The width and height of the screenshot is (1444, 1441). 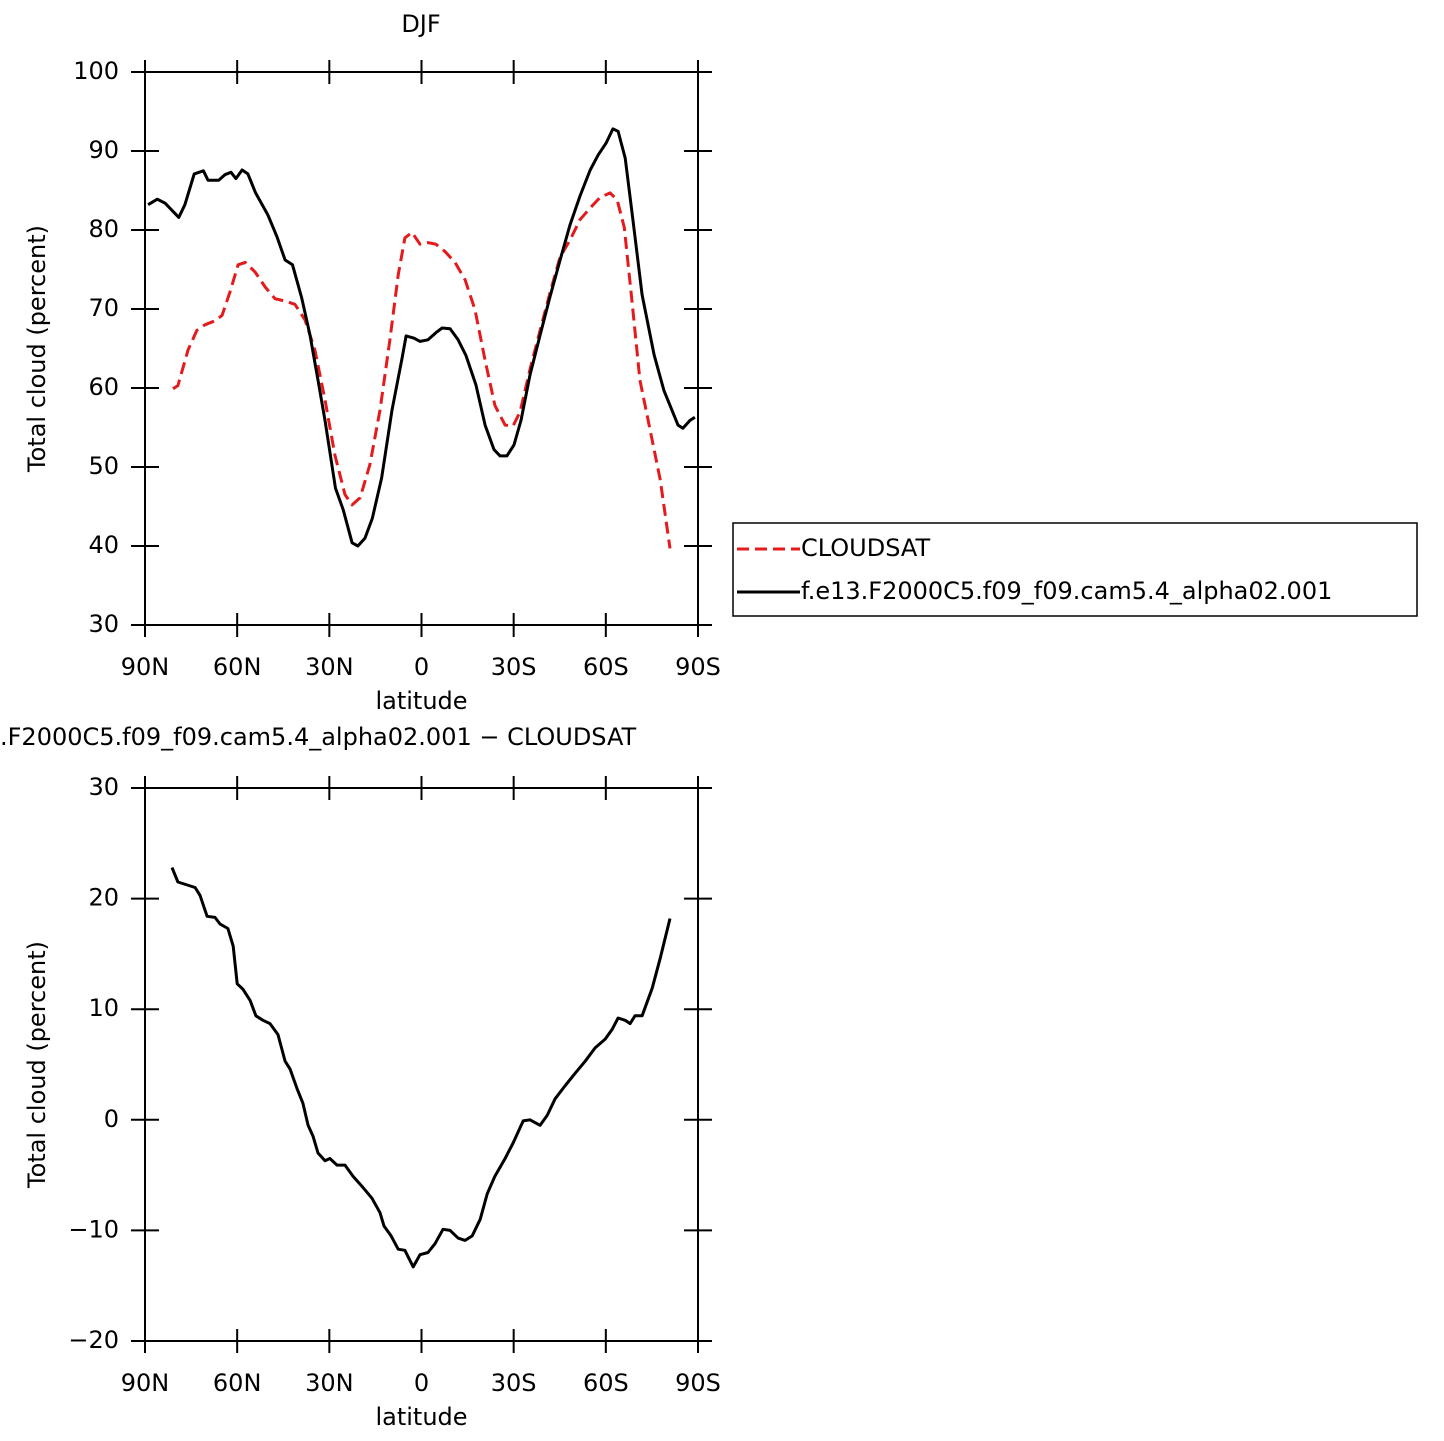 What do you see at coordinates (93, 1229) in the screenshot?
I see `y-tick-label: −10` at bounding box center [93, 1229].